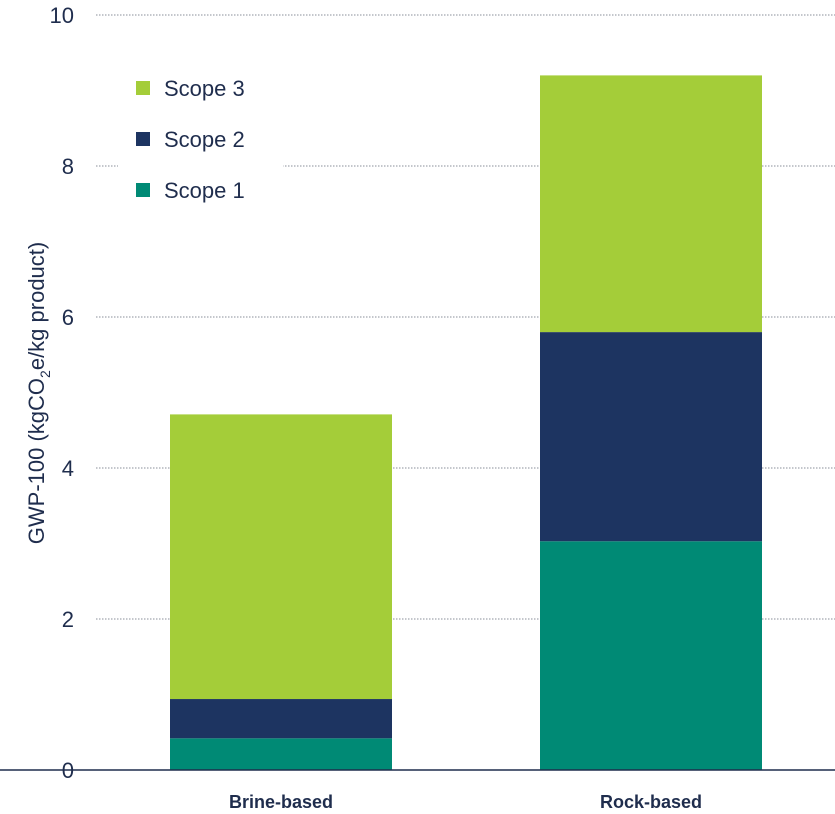  What do you see at coordinates (68, 166) in the screenshot?
I see `y-tick-label-8: 8` at bounding box center [68, 166].